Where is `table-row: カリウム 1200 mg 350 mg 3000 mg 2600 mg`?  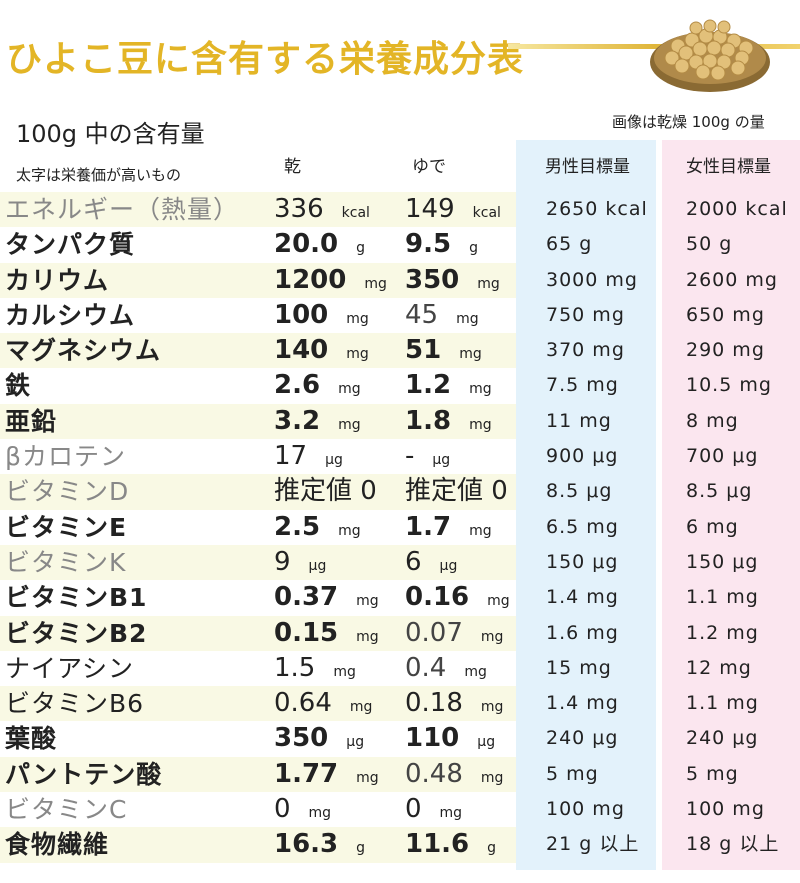
table-row: カリウム 1200 mg 350 mg 3000 mg 2600 mg is located at coordinates (400, 280).